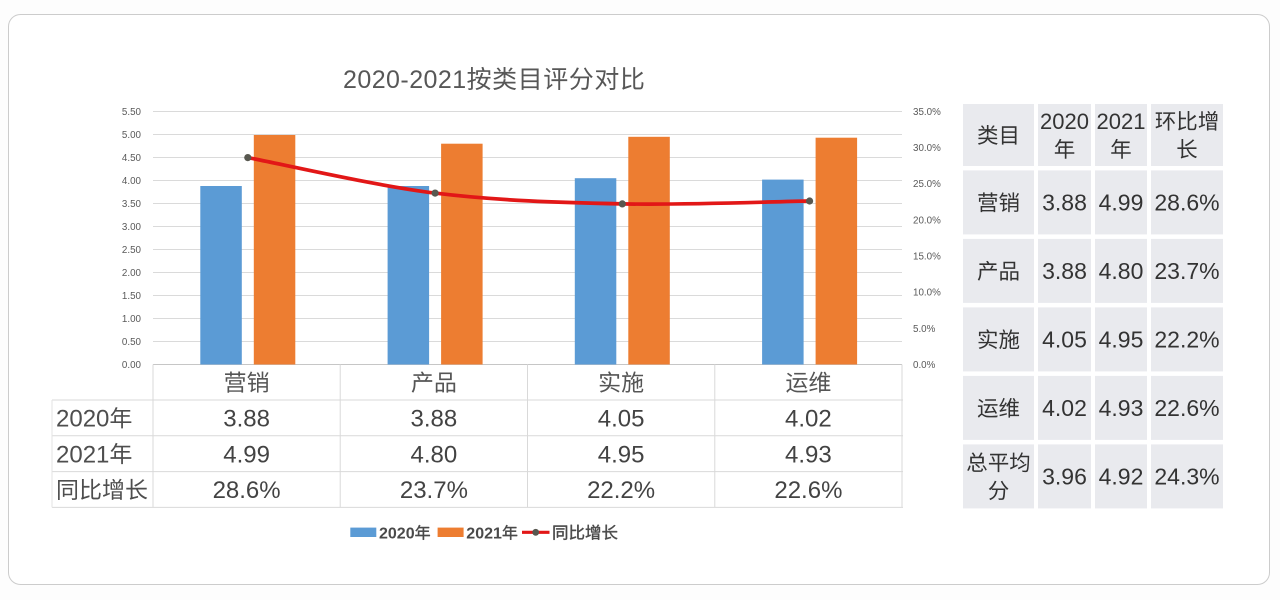 The image size is (1280, 600). Describe the element at coordinates (924, 365) in the screenshot. I see `svg-text: 0.0%` at that location.